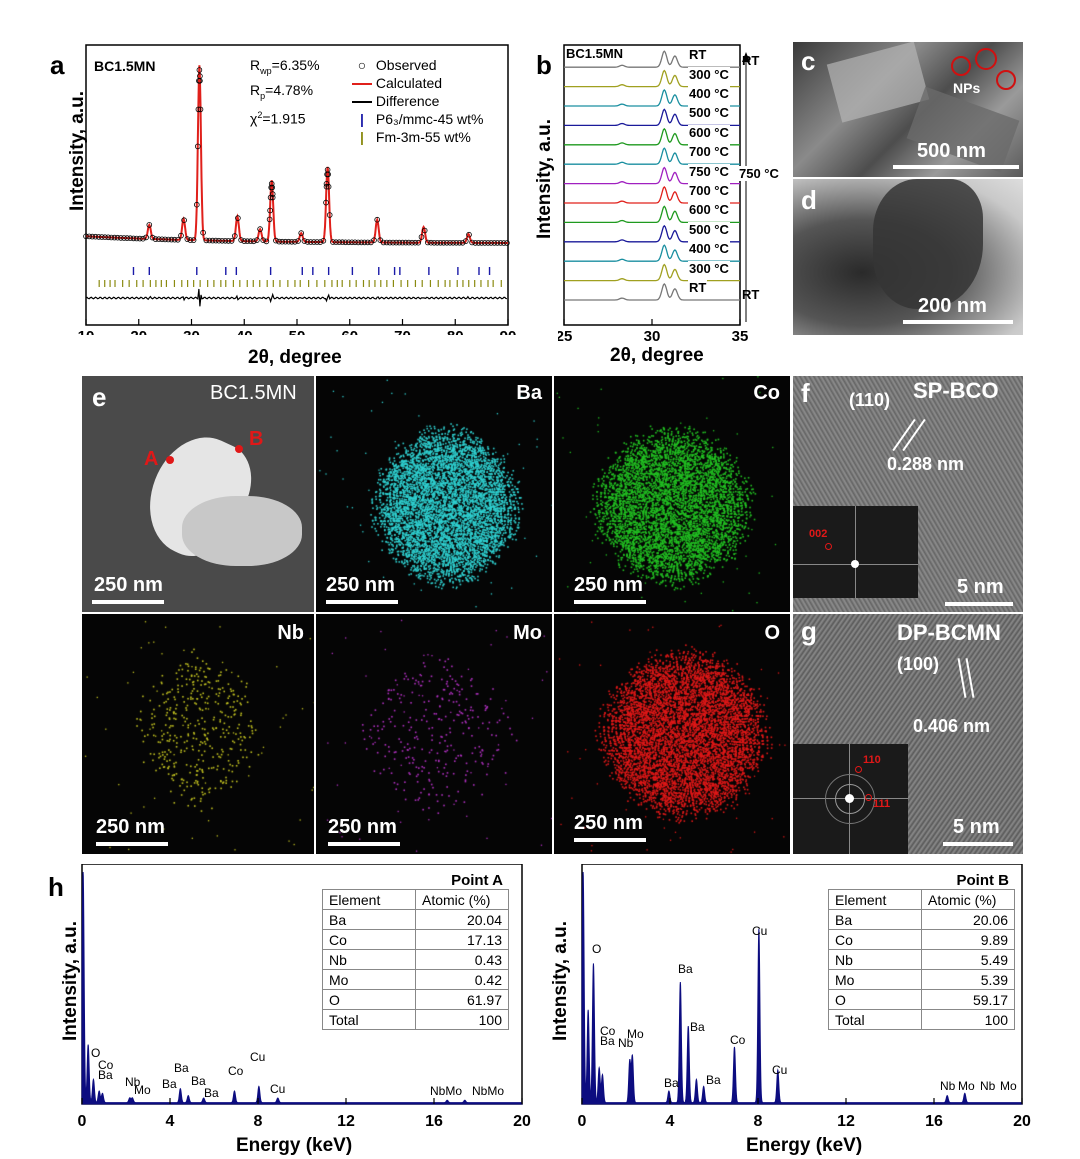 This screenshot has height=1159, width=1080. I want to click on rp-stat: Rp=4.78%, so click(282, 91).